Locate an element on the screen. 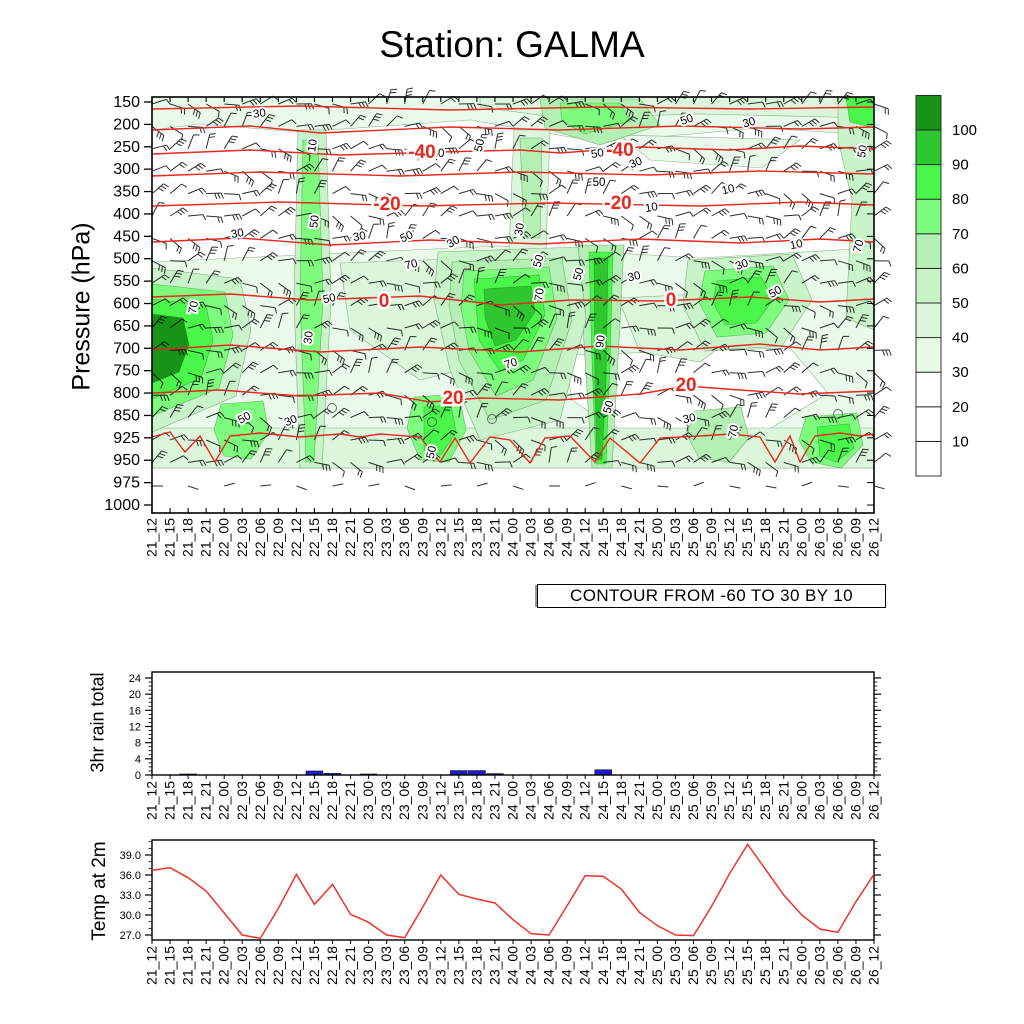  svg-text: 350 is located at coordinates (126, 192).